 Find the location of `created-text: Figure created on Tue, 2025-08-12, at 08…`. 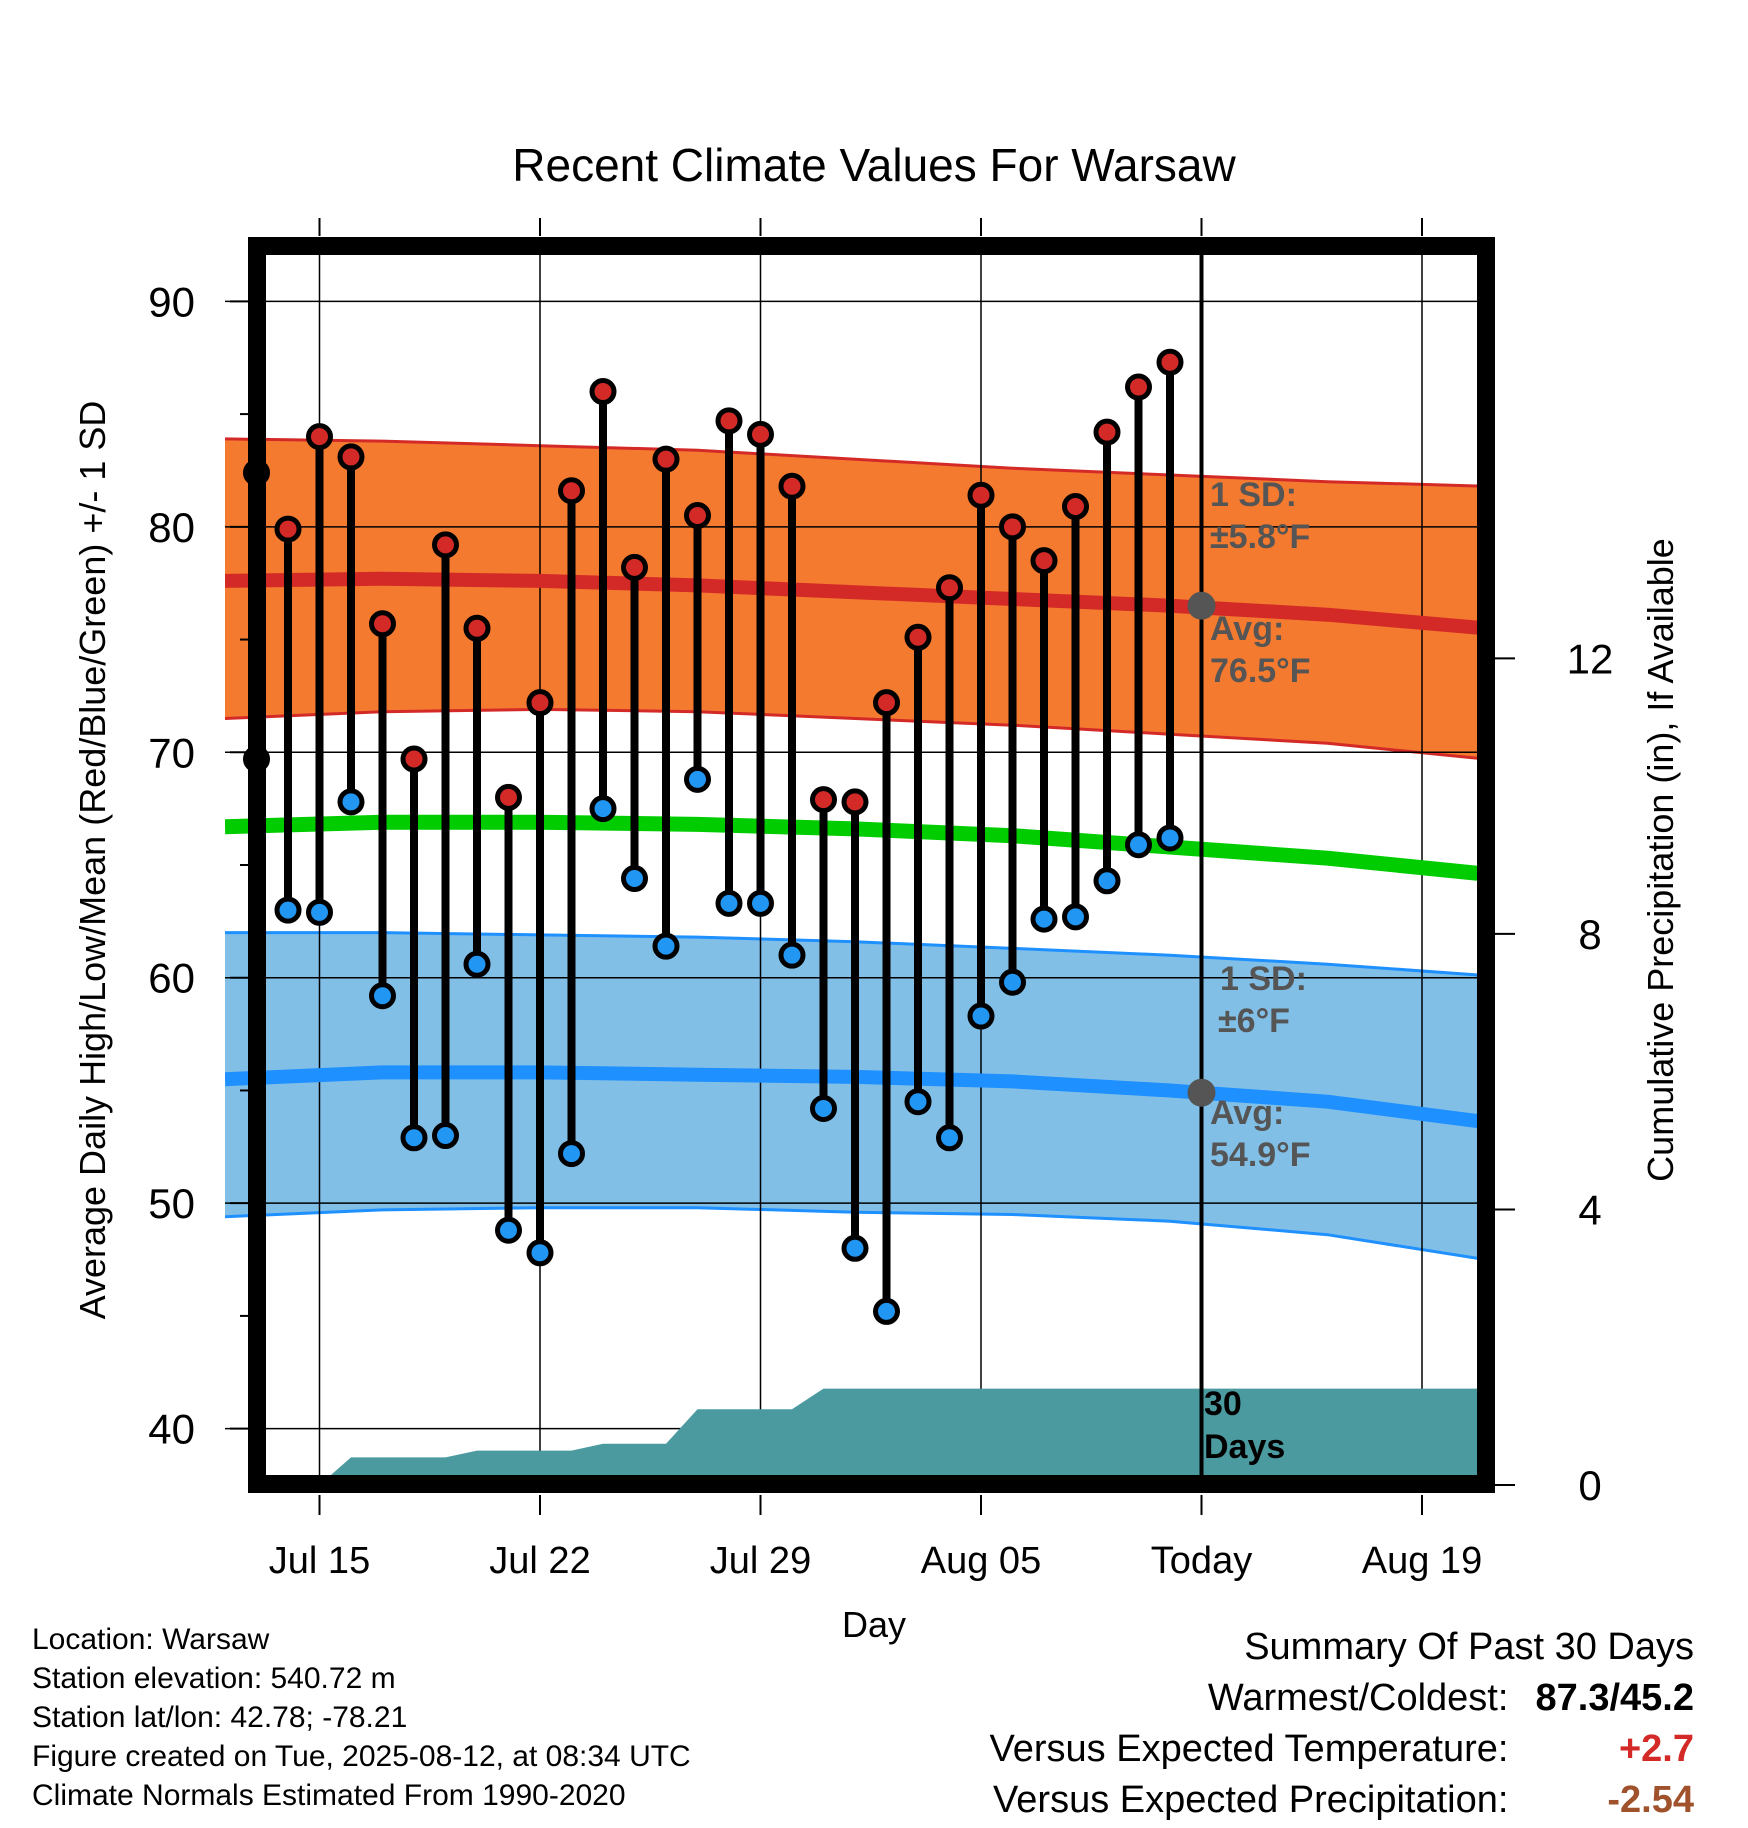

created-text: Figure created on Tue, 2025-08-12, at 08… is located at coordinates (361, 1756).